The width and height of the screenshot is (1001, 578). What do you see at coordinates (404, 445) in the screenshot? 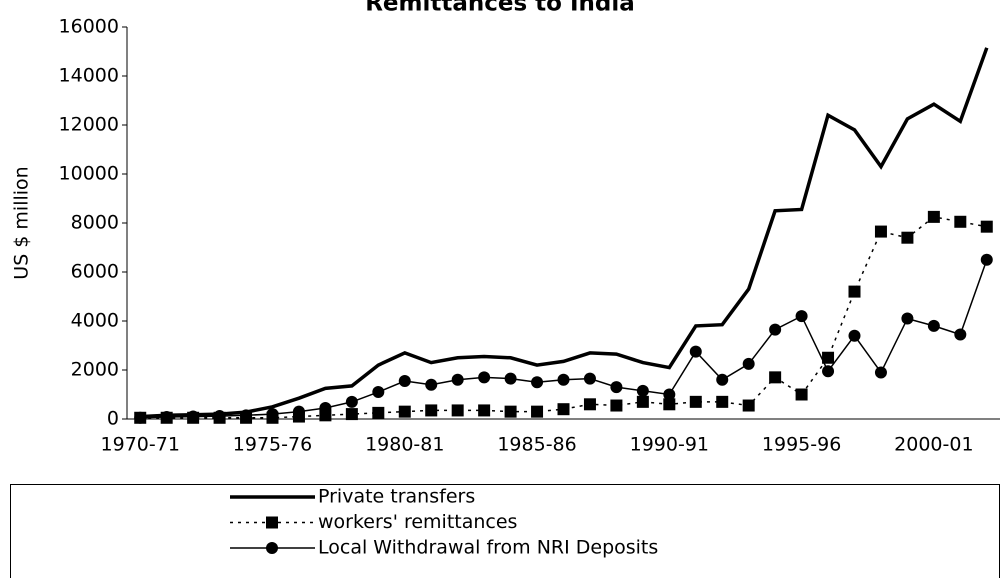
I see `x-tick-label: 1980-81` at bounding box center [404, 445].